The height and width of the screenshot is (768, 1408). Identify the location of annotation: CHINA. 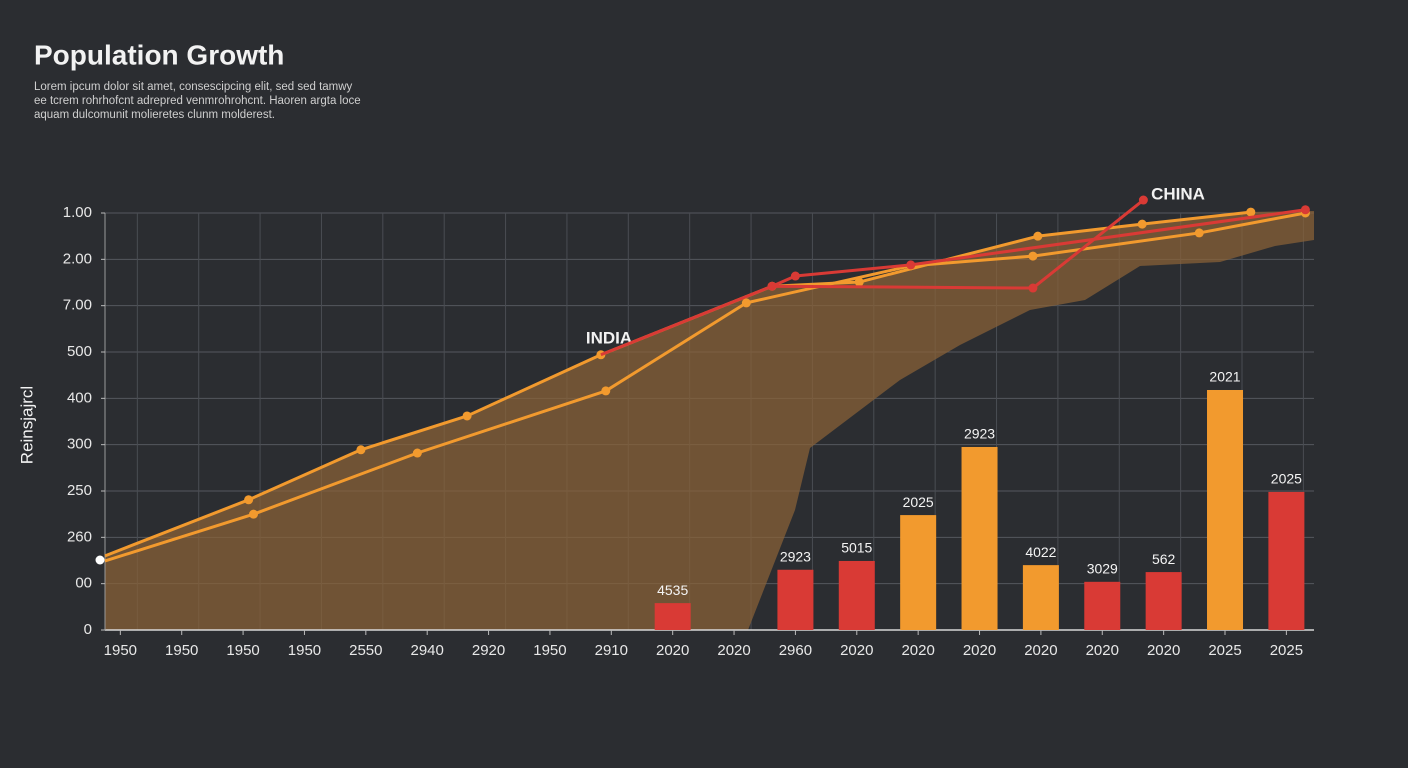
(1178, 193).